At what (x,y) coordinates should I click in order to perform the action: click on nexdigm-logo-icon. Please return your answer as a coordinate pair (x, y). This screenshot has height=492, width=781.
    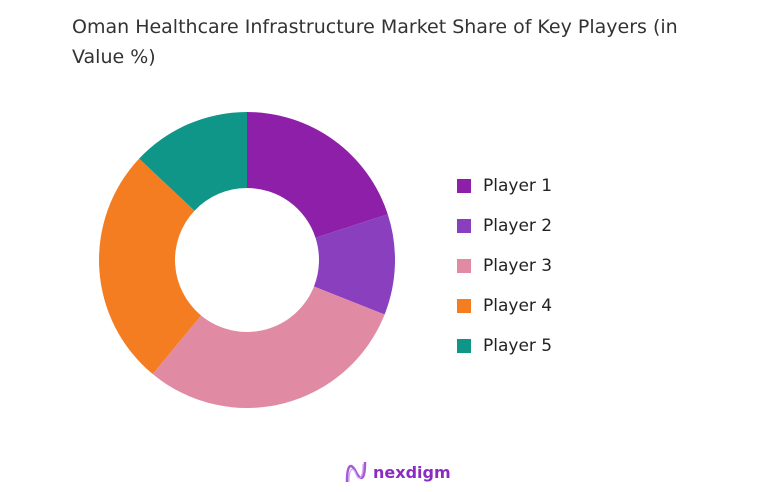
    Looking at the image, I should click on (356, 472).